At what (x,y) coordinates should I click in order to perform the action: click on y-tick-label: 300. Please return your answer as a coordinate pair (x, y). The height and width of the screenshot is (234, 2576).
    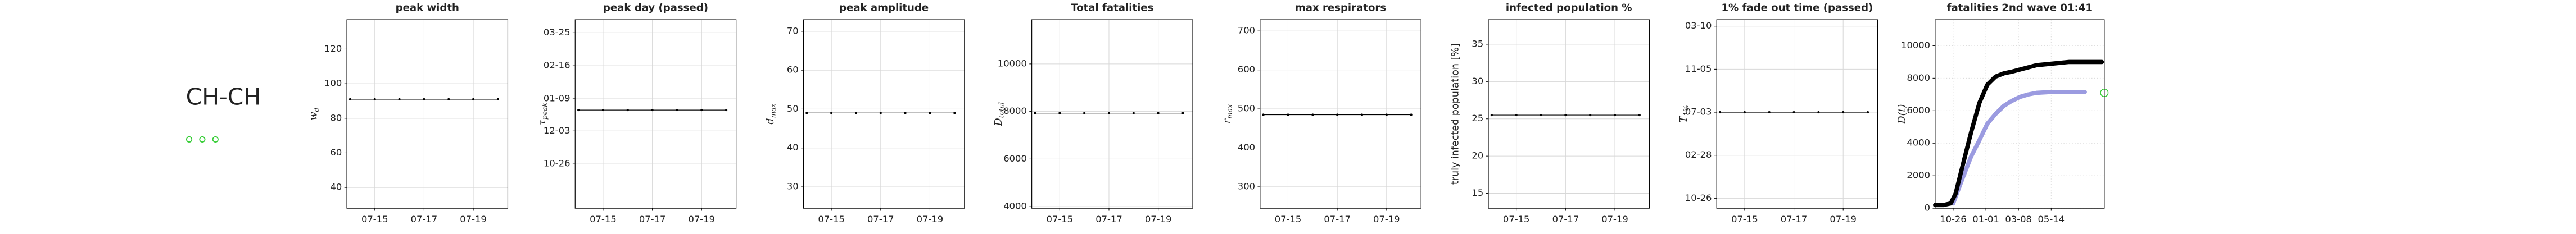
    Looking at the image, I should click on (1246, 186).